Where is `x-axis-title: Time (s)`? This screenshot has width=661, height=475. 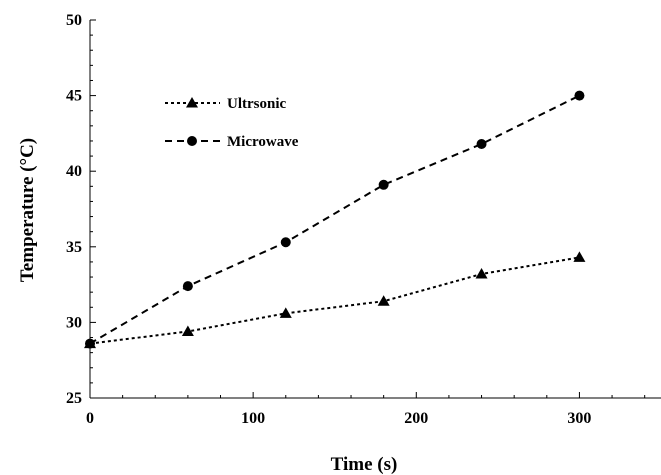
x-axis-title: Time (s) is located at coordinates (364, 464).